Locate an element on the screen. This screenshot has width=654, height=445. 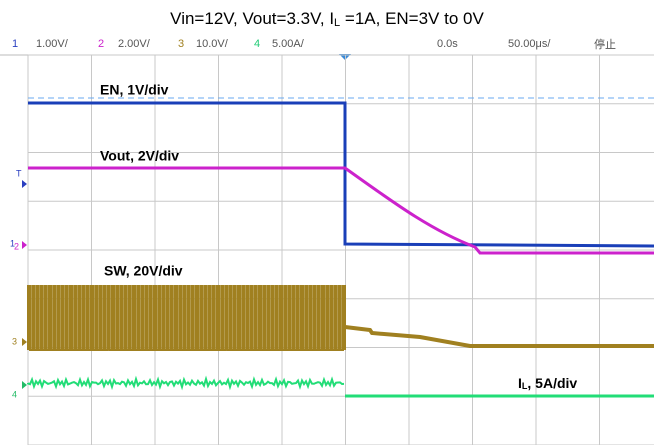
il-label-part: , 5A/div is located at coordinates (552, 383).